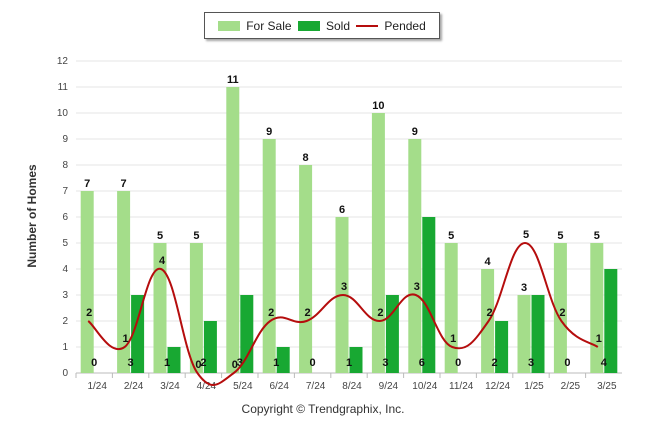  What do you see at coordinates (97, 386) in the screenshot?
I see `x-tick-label: 1/24` at bounding box center [97, 386].